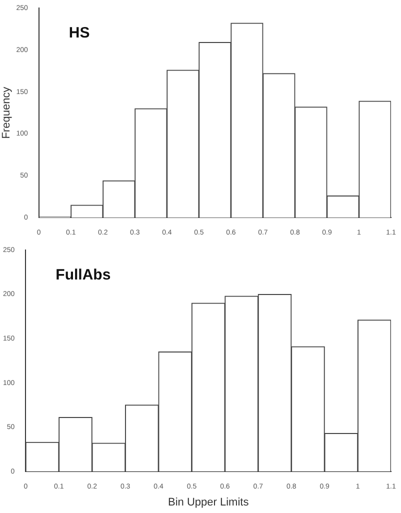 The width and height of the screenshot is (401, 513). What do you see at coordinates (83, 275) in the screenshot?
I see `text: FullAbs` at bounding box center [83, 275].